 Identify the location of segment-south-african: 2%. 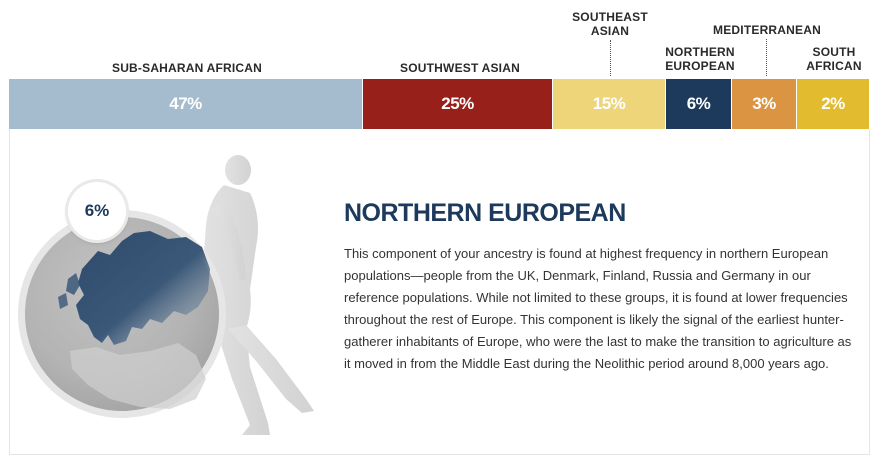
(833, 104).